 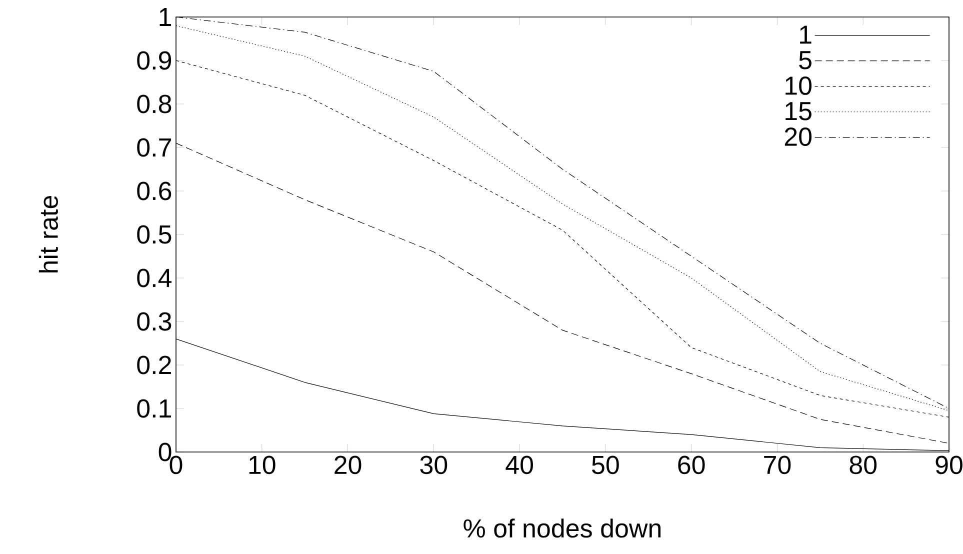 What do you see at coordinates (562, 528) in the screenshot?
I see `x-axis-title: % of nodes down` at bounding box center [562, 528].